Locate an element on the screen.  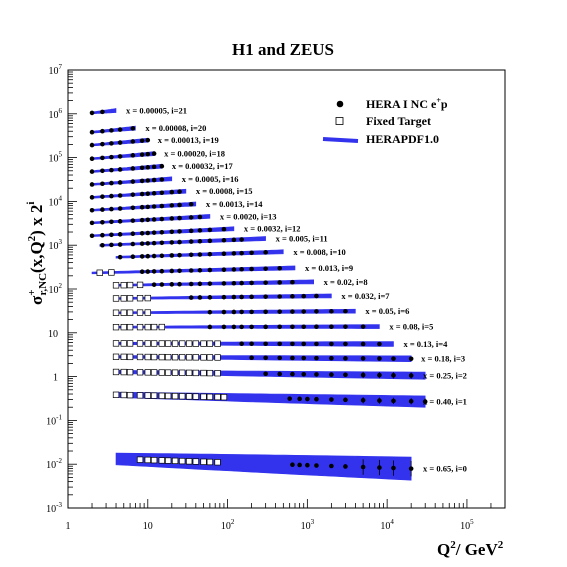
bin-label: x = 0.013, i=9 is located at coordinates (329, 268).